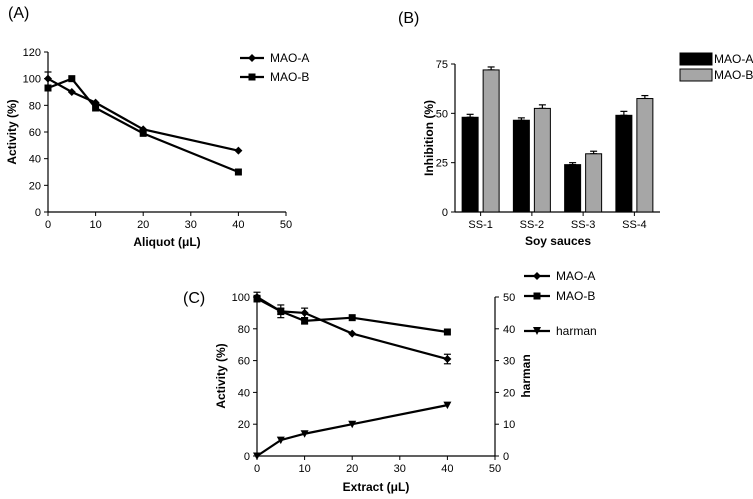 This screenshot has height=499, width=753. What do you see at coordinates (38, 213) in the screenshot?
I see `panel-a-y-tick-label: 0` at bounding box center [38, 213].